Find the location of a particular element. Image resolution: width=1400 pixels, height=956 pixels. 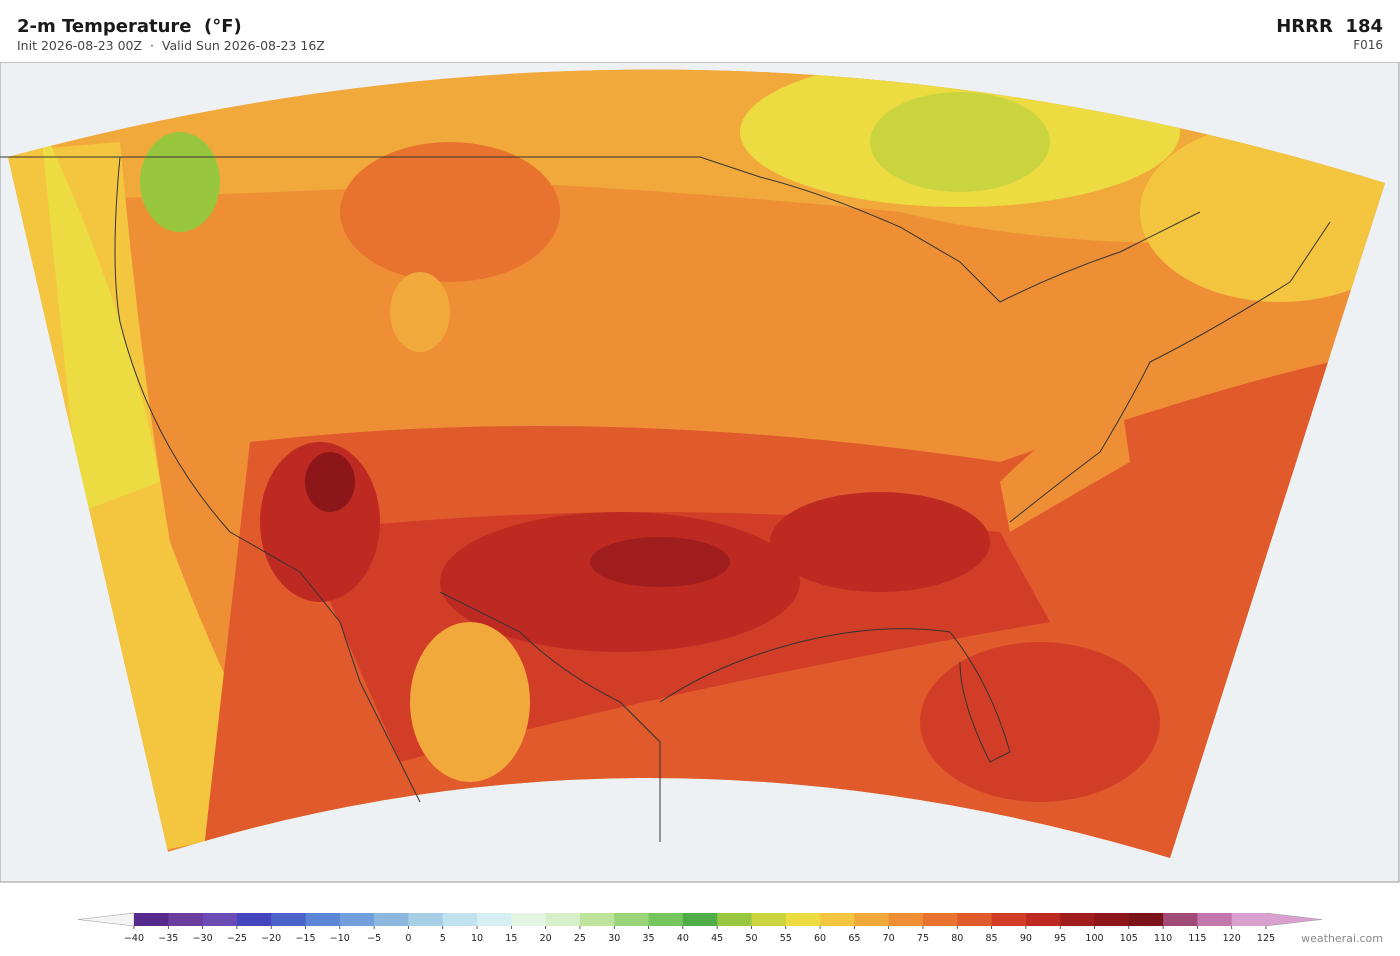

colorbar-tick-label: −5 is located at coordinates (374, 938).